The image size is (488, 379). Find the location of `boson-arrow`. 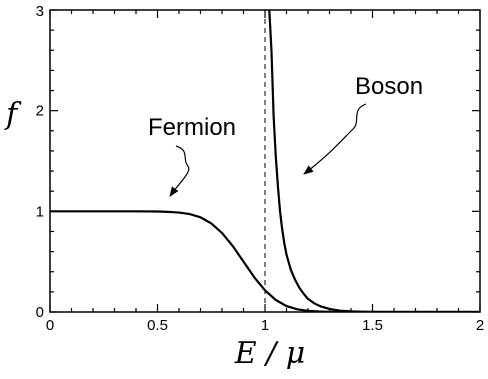

boson-arrow is located at coordinates (335, 139).